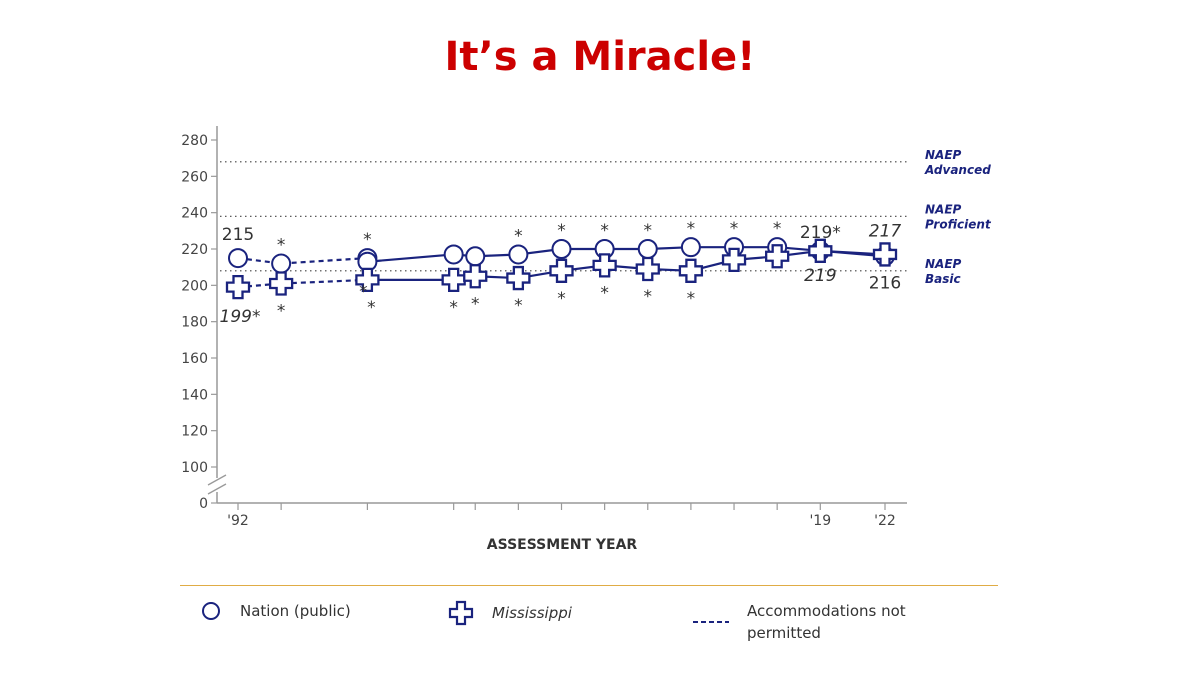 The image size is (1200, 675). What do you see at coordinates (532, 613) in the screenshot?
I see `legend-label-mississippi: Mississippi` at bounding box center [532, 613].